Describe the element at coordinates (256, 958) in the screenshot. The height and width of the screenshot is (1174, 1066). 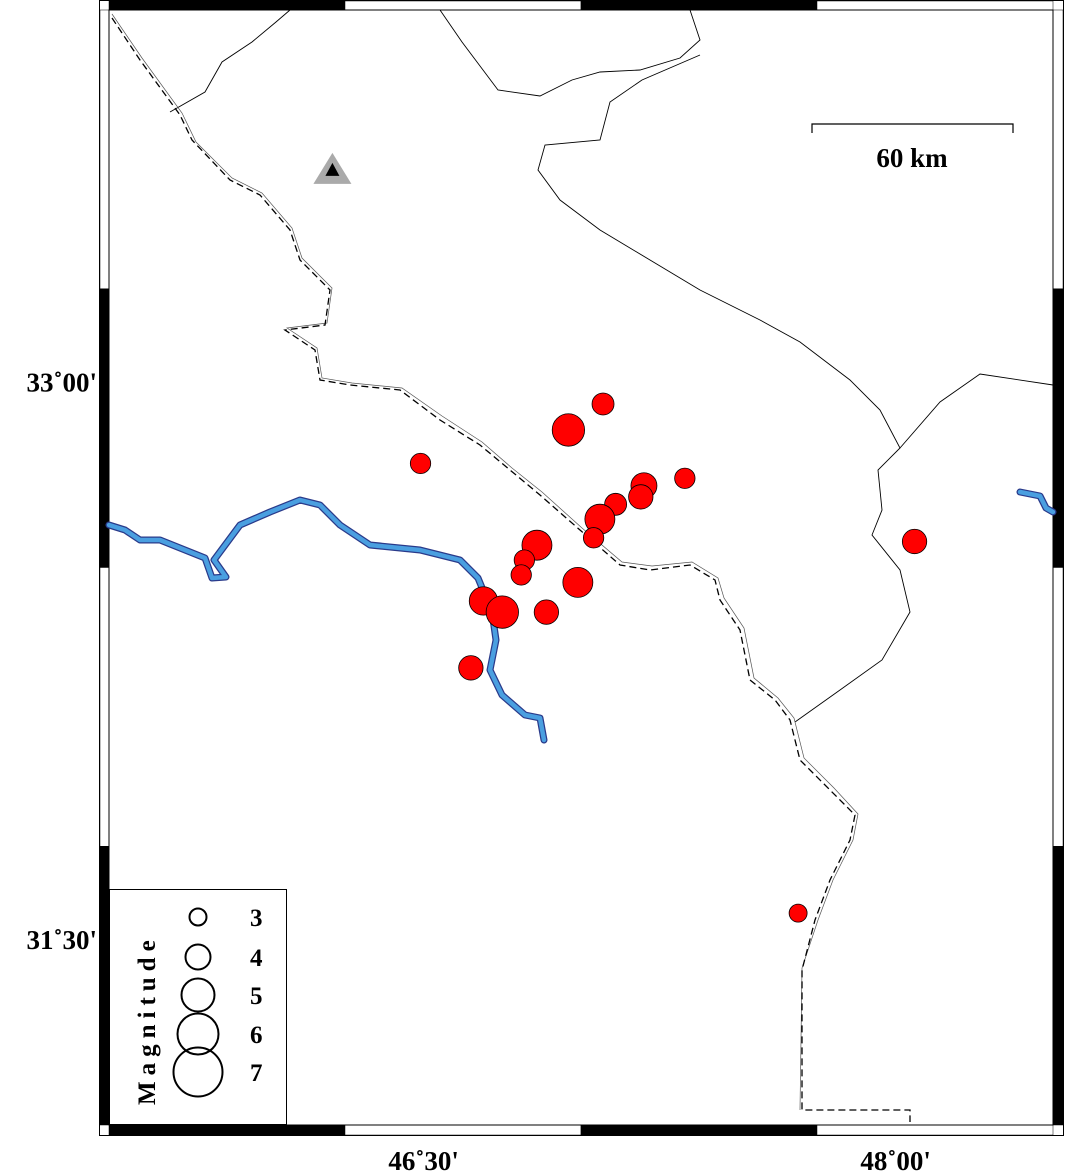
I see `legend-label: 4` at that location.